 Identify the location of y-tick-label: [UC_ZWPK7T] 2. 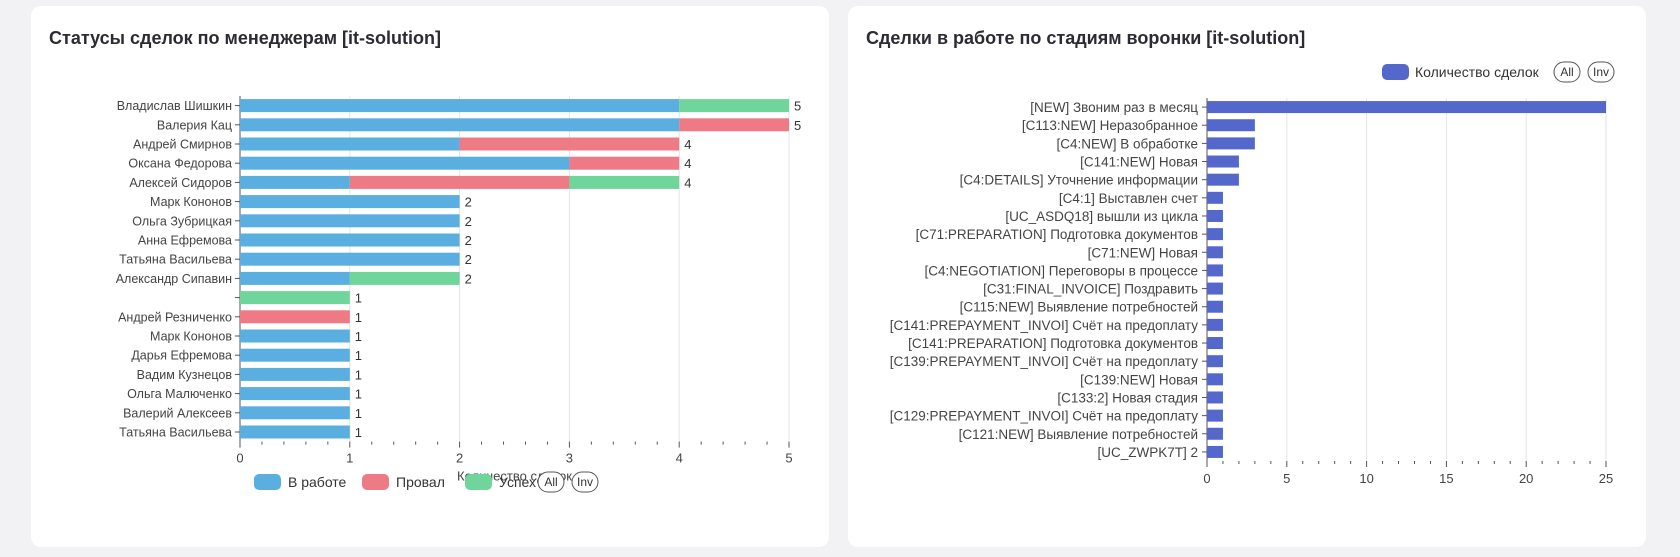
(1147, 452).